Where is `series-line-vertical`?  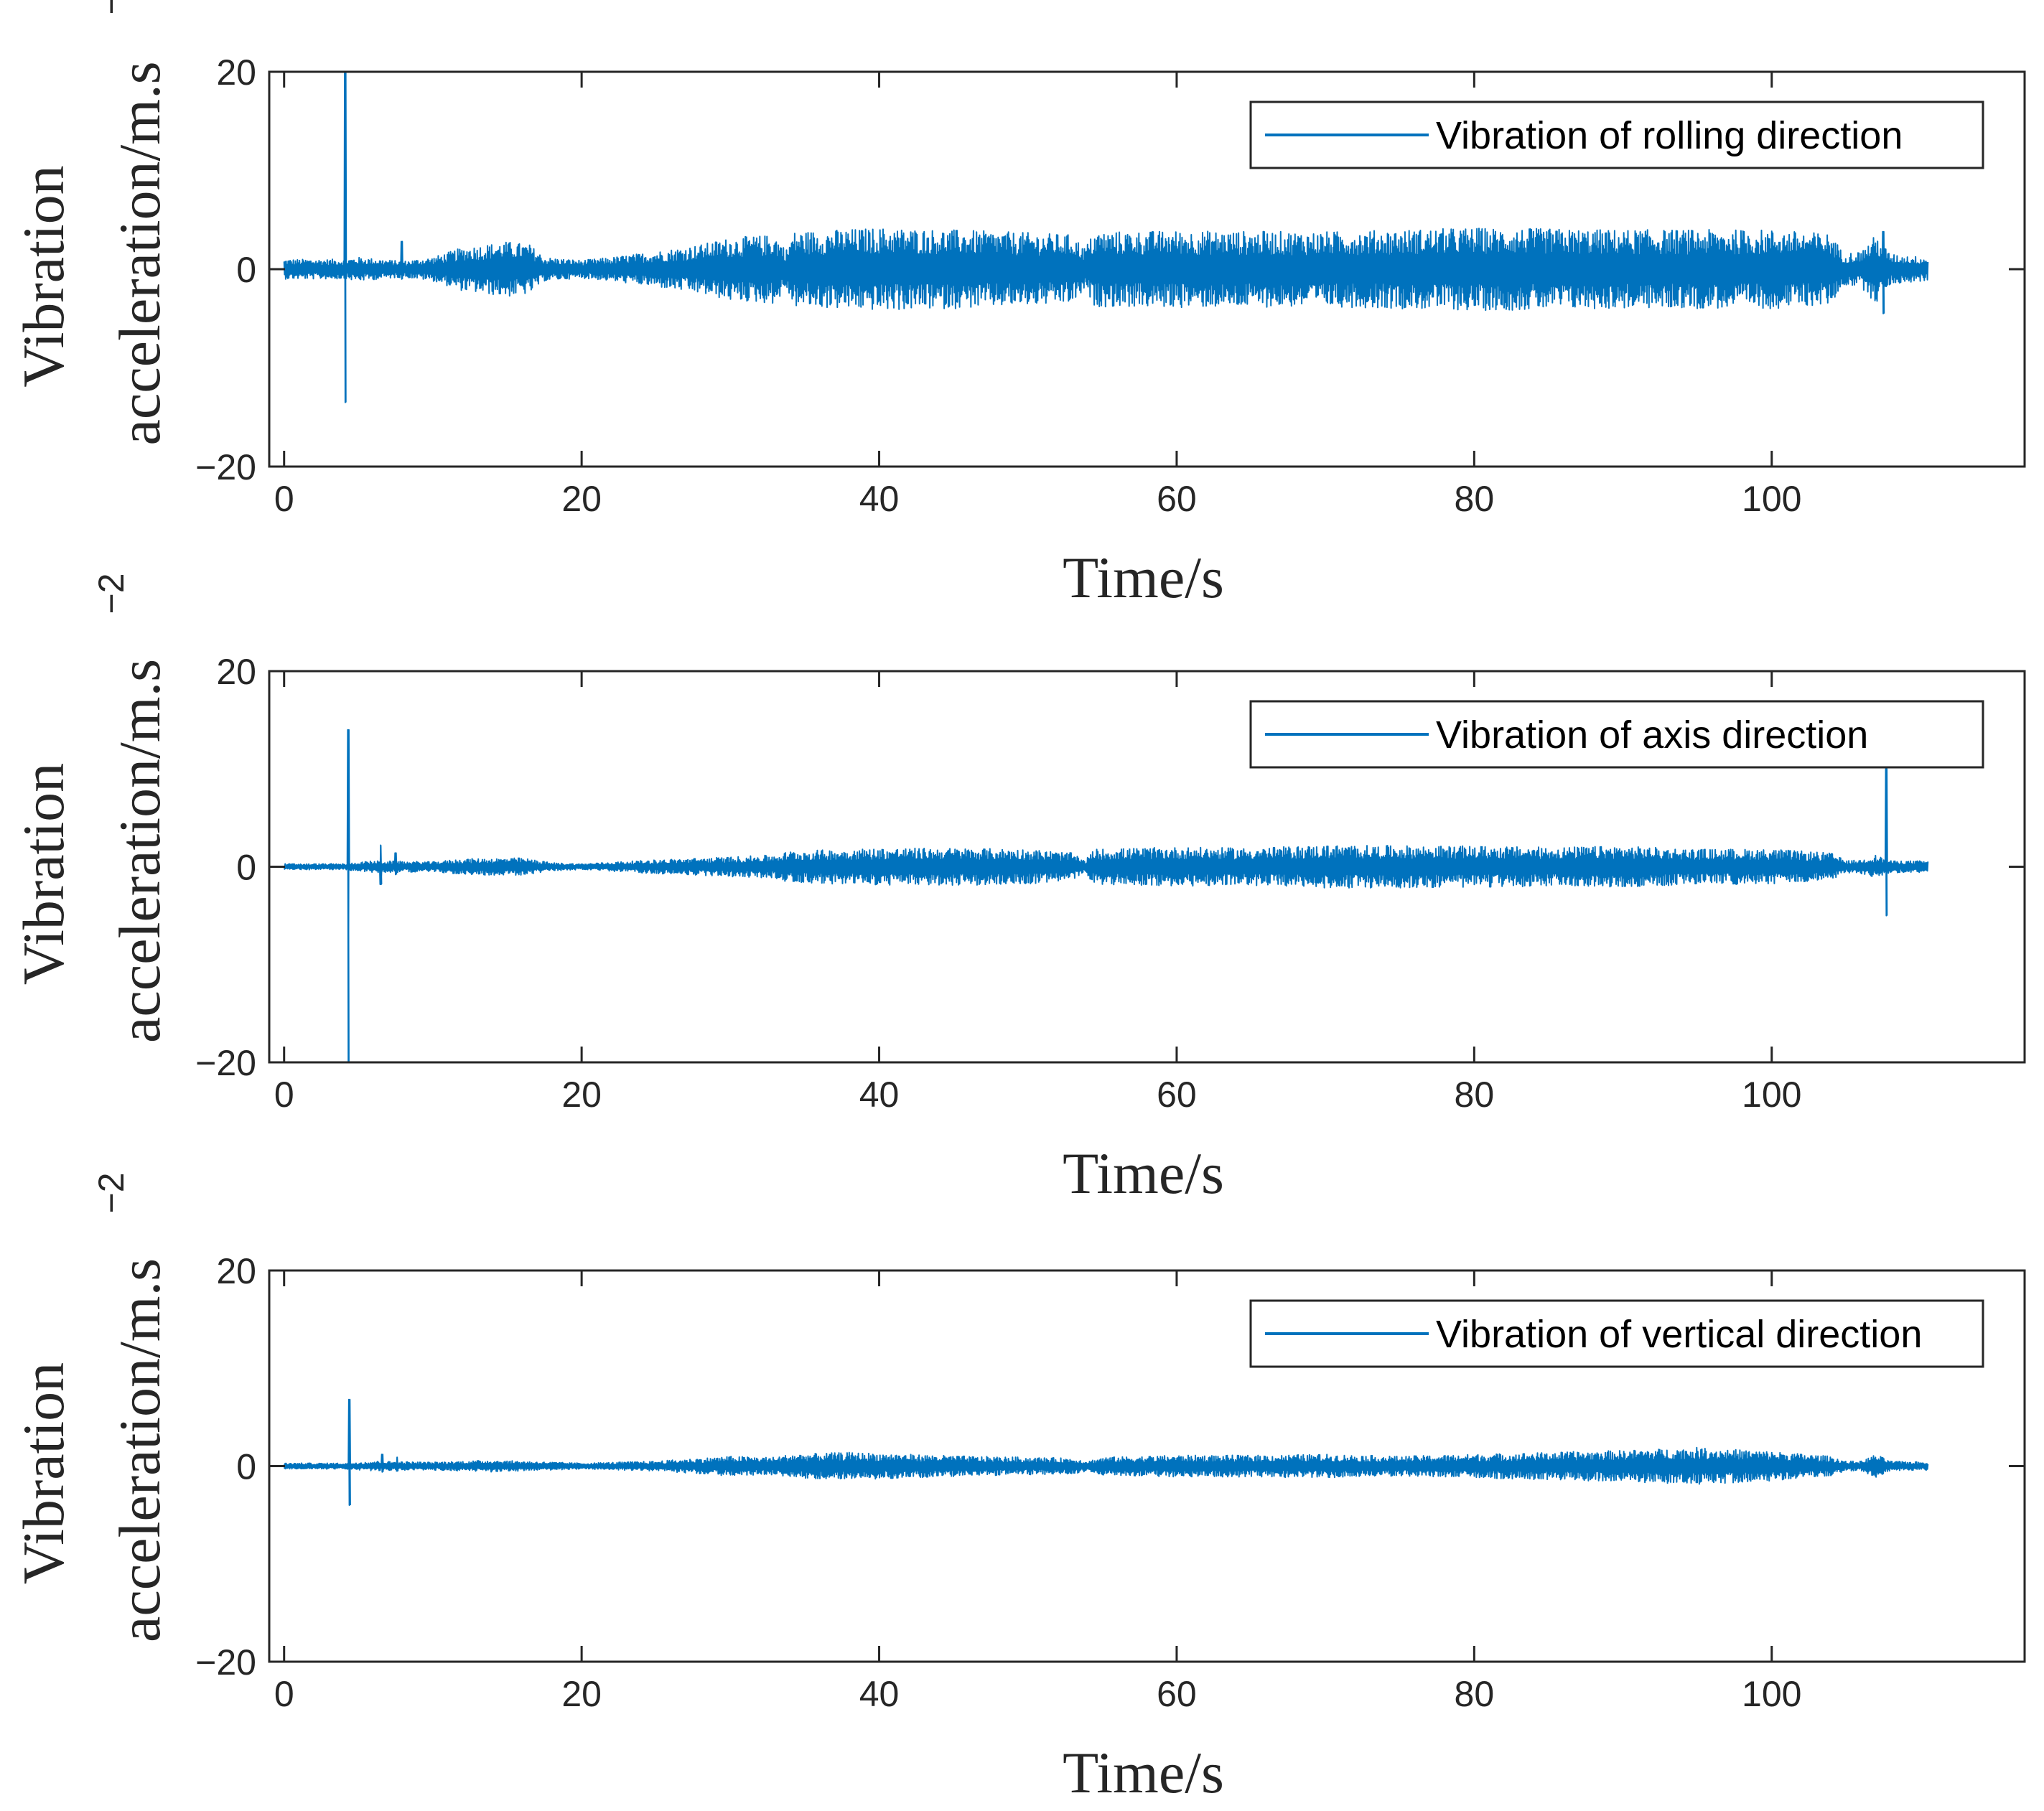
series-line-vertical is located at coordinates (1106, 1452).